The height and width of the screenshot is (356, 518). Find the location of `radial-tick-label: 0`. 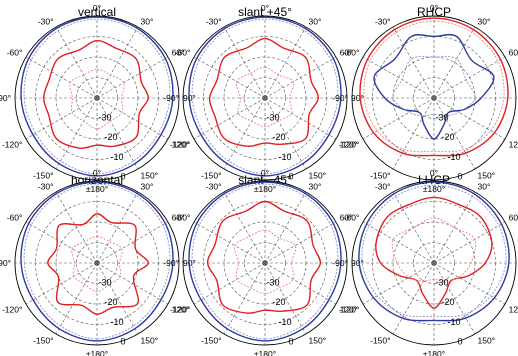

radial-tick-label: 0 is located at coordinates (290, 341).